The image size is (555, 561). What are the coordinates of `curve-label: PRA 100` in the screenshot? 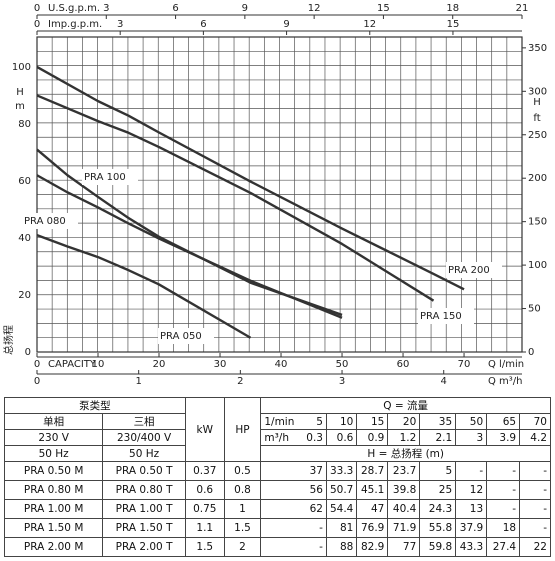 It's located at (105, 177).